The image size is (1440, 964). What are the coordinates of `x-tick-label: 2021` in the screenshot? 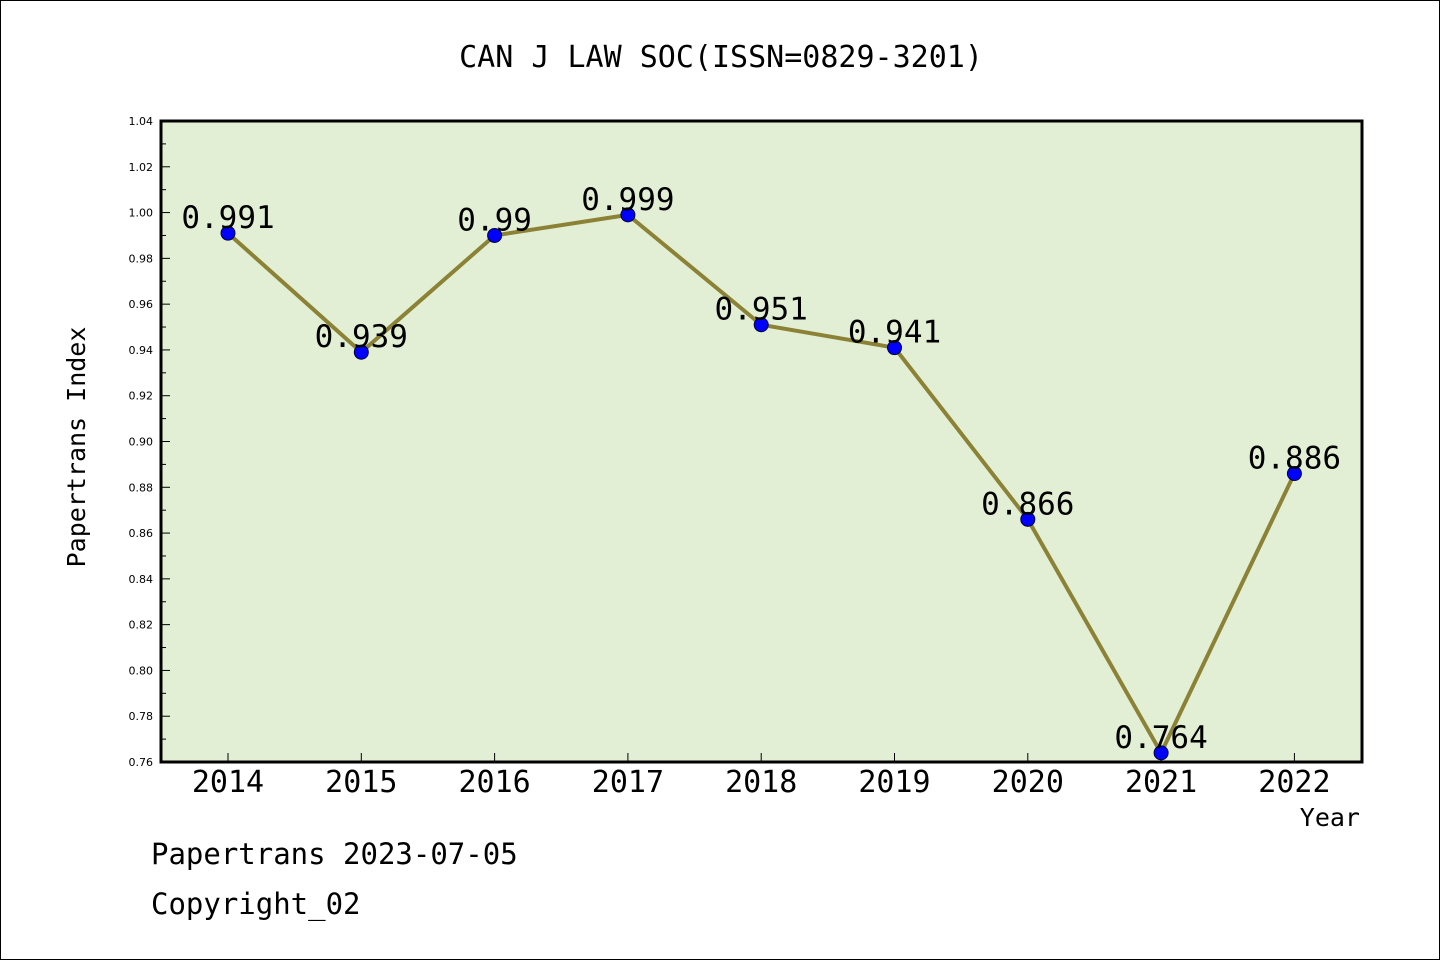 It's located at (1161, 782).